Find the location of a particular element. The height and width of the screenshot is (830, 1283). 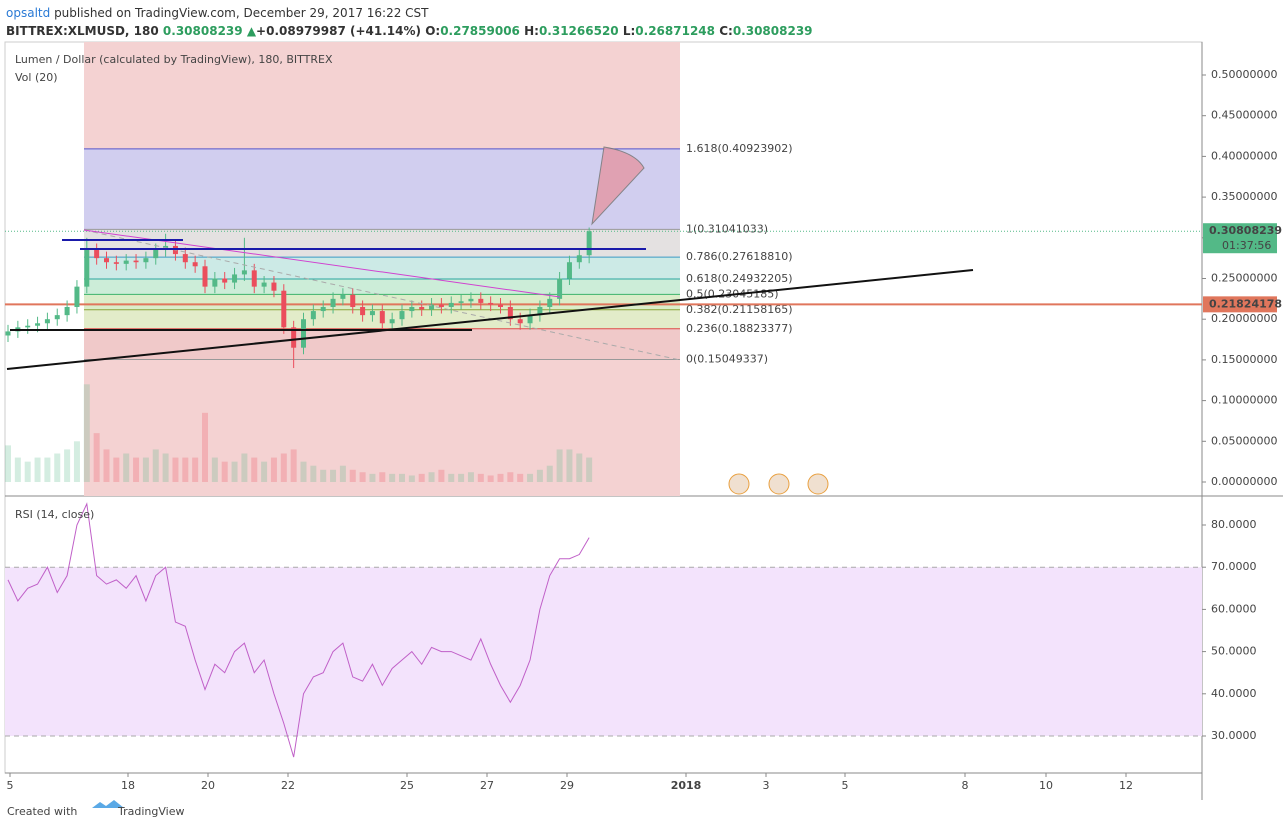

y-tick-label: 0.45000000 is located at coordinates (1244, 115).